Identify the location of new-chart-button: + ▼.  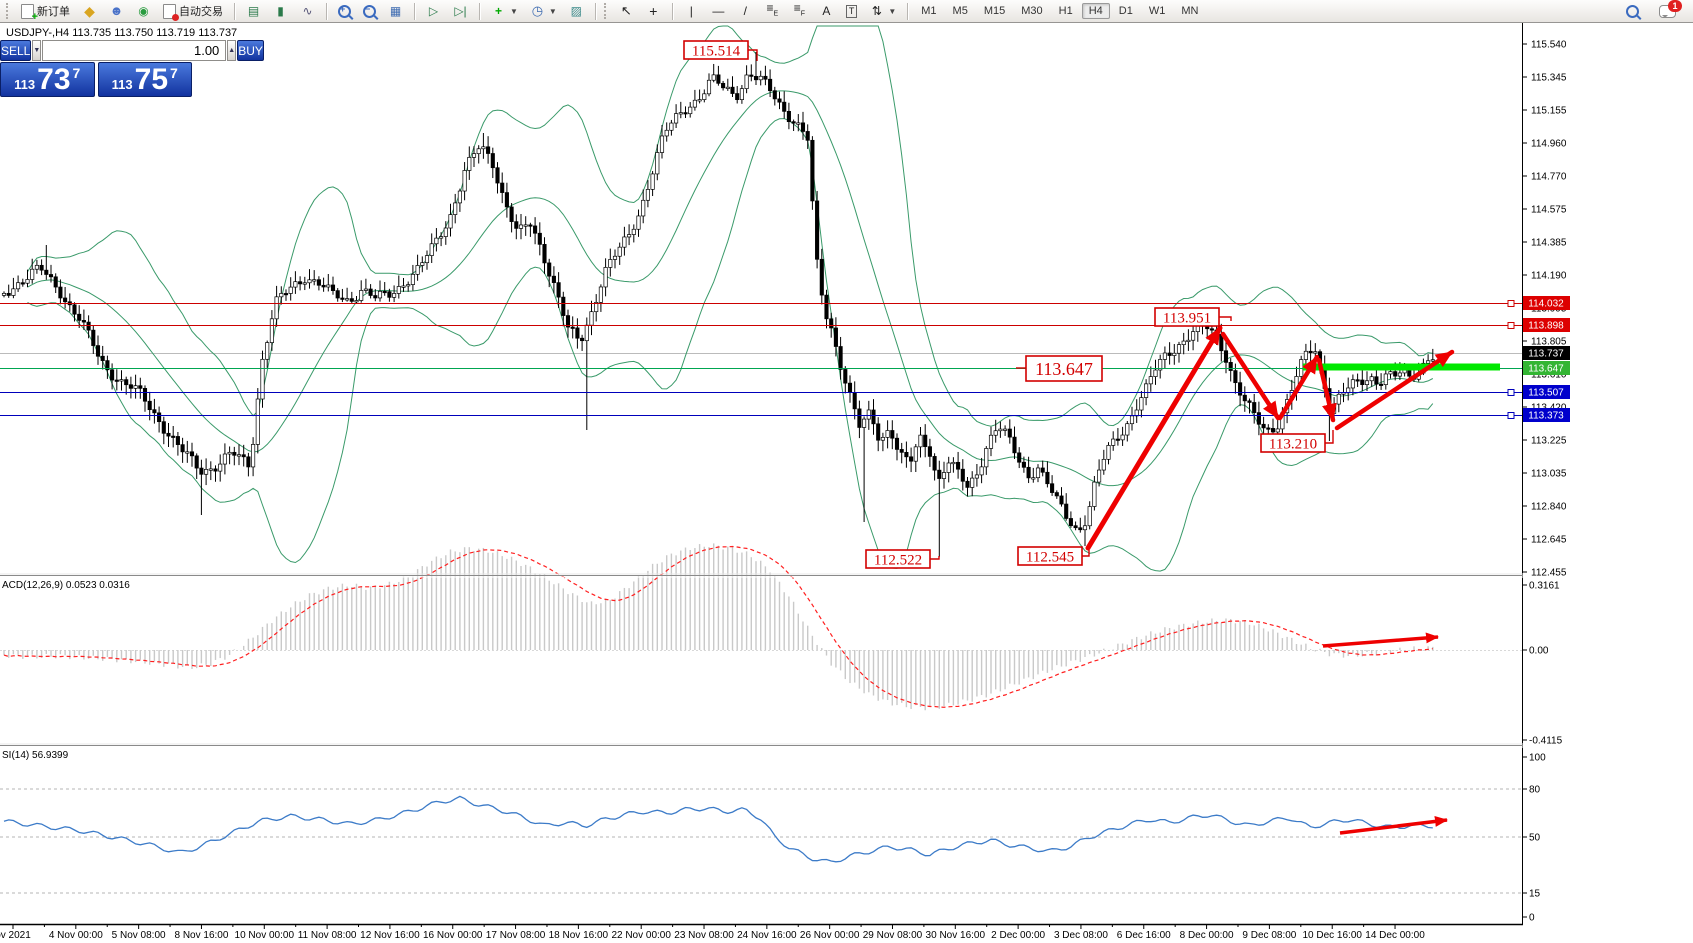
(504, 11).